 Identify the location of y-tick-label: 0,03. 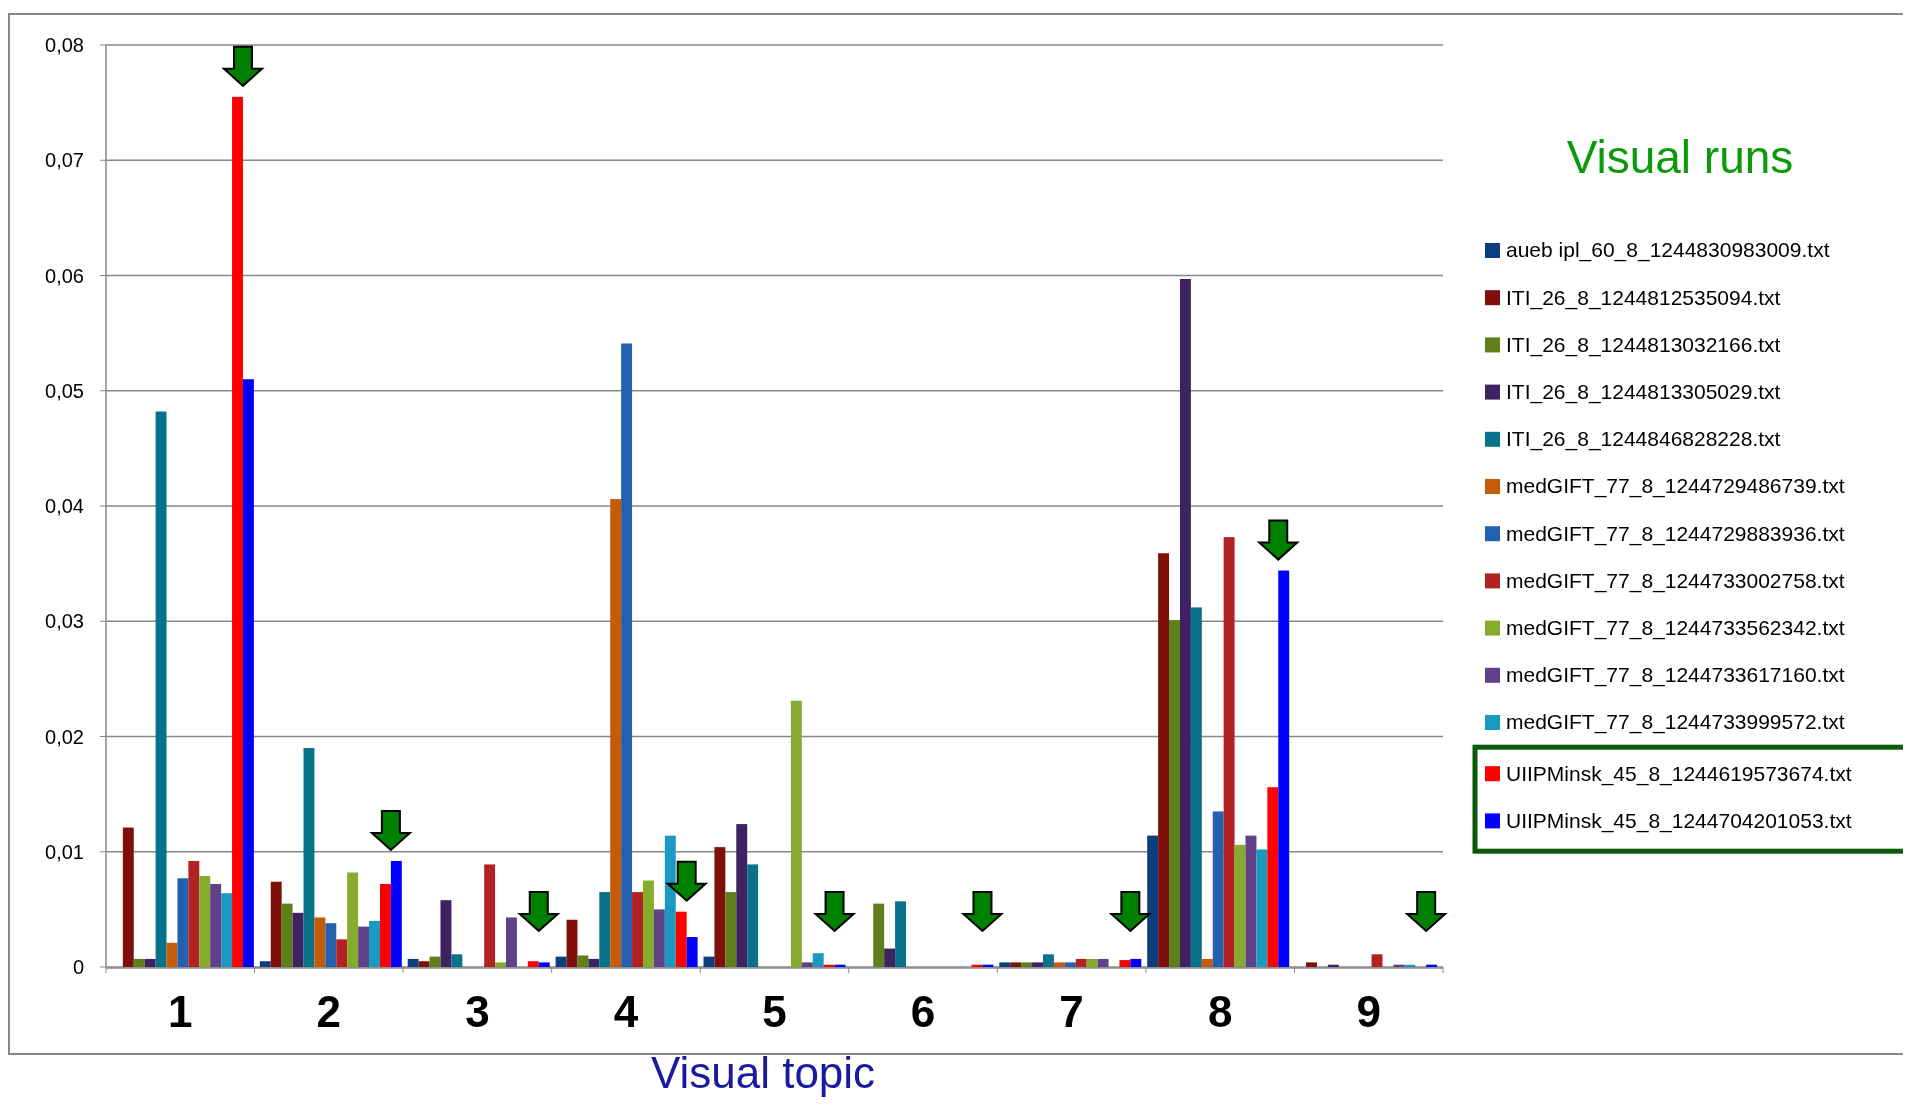
(64, 621).